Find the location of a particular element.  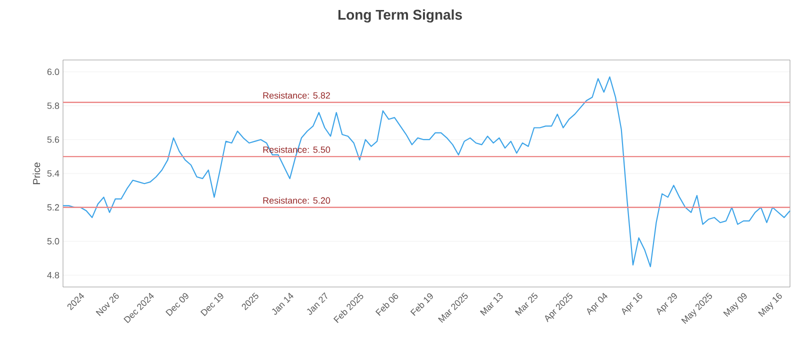

x-tick-label: Jan 27 is located at coordinates (317, 303).